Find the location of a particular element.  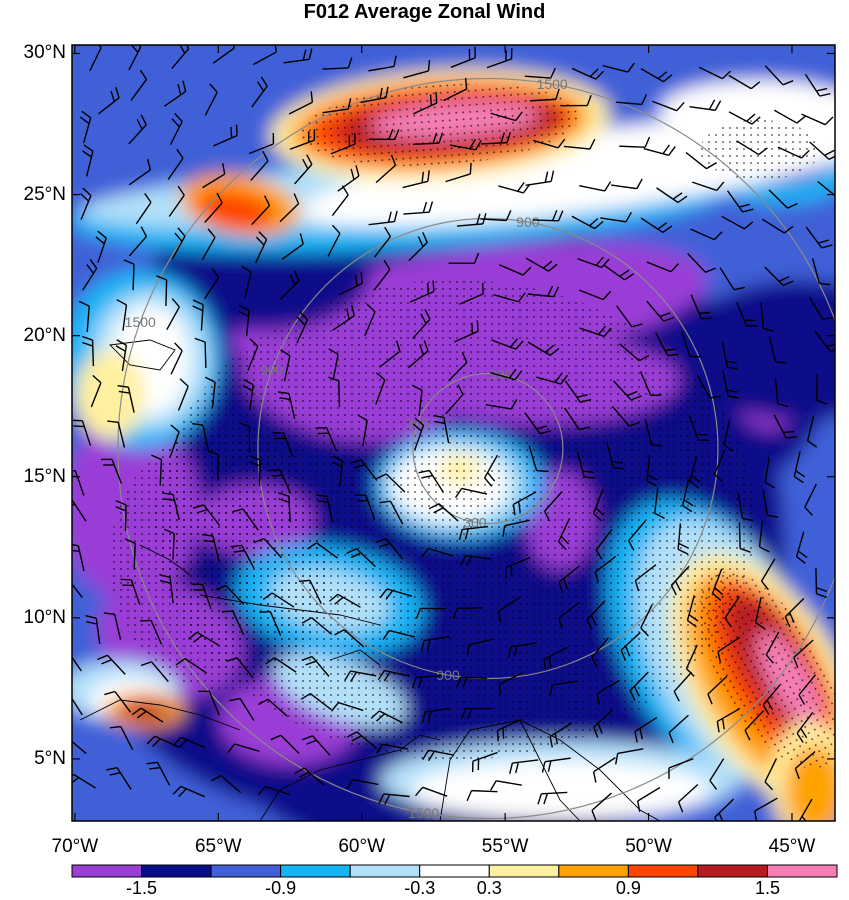

coastline is located at coordinates (550, 770).